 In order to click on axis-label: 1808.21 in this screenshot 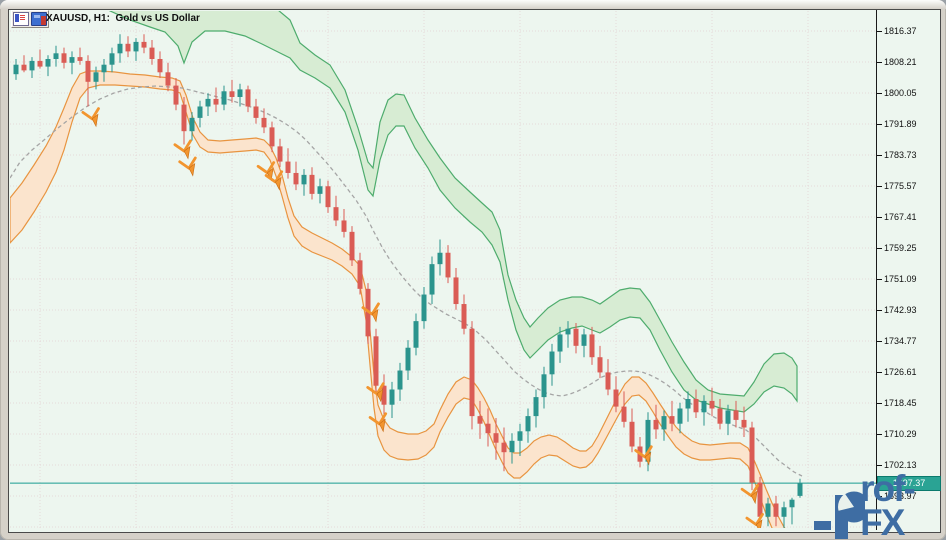, I will do `click(900, 62)`.